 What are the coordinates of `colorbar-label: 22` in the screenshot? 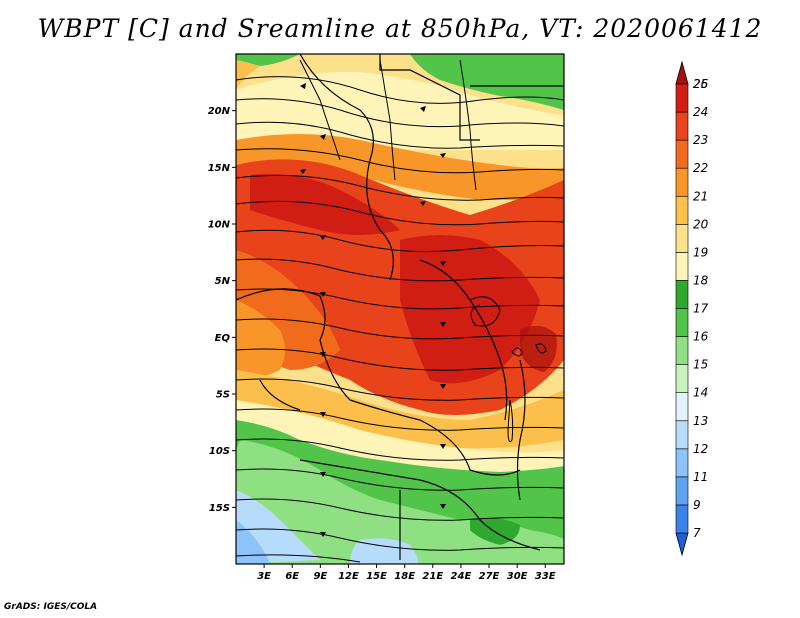 It's located at (700, 168).